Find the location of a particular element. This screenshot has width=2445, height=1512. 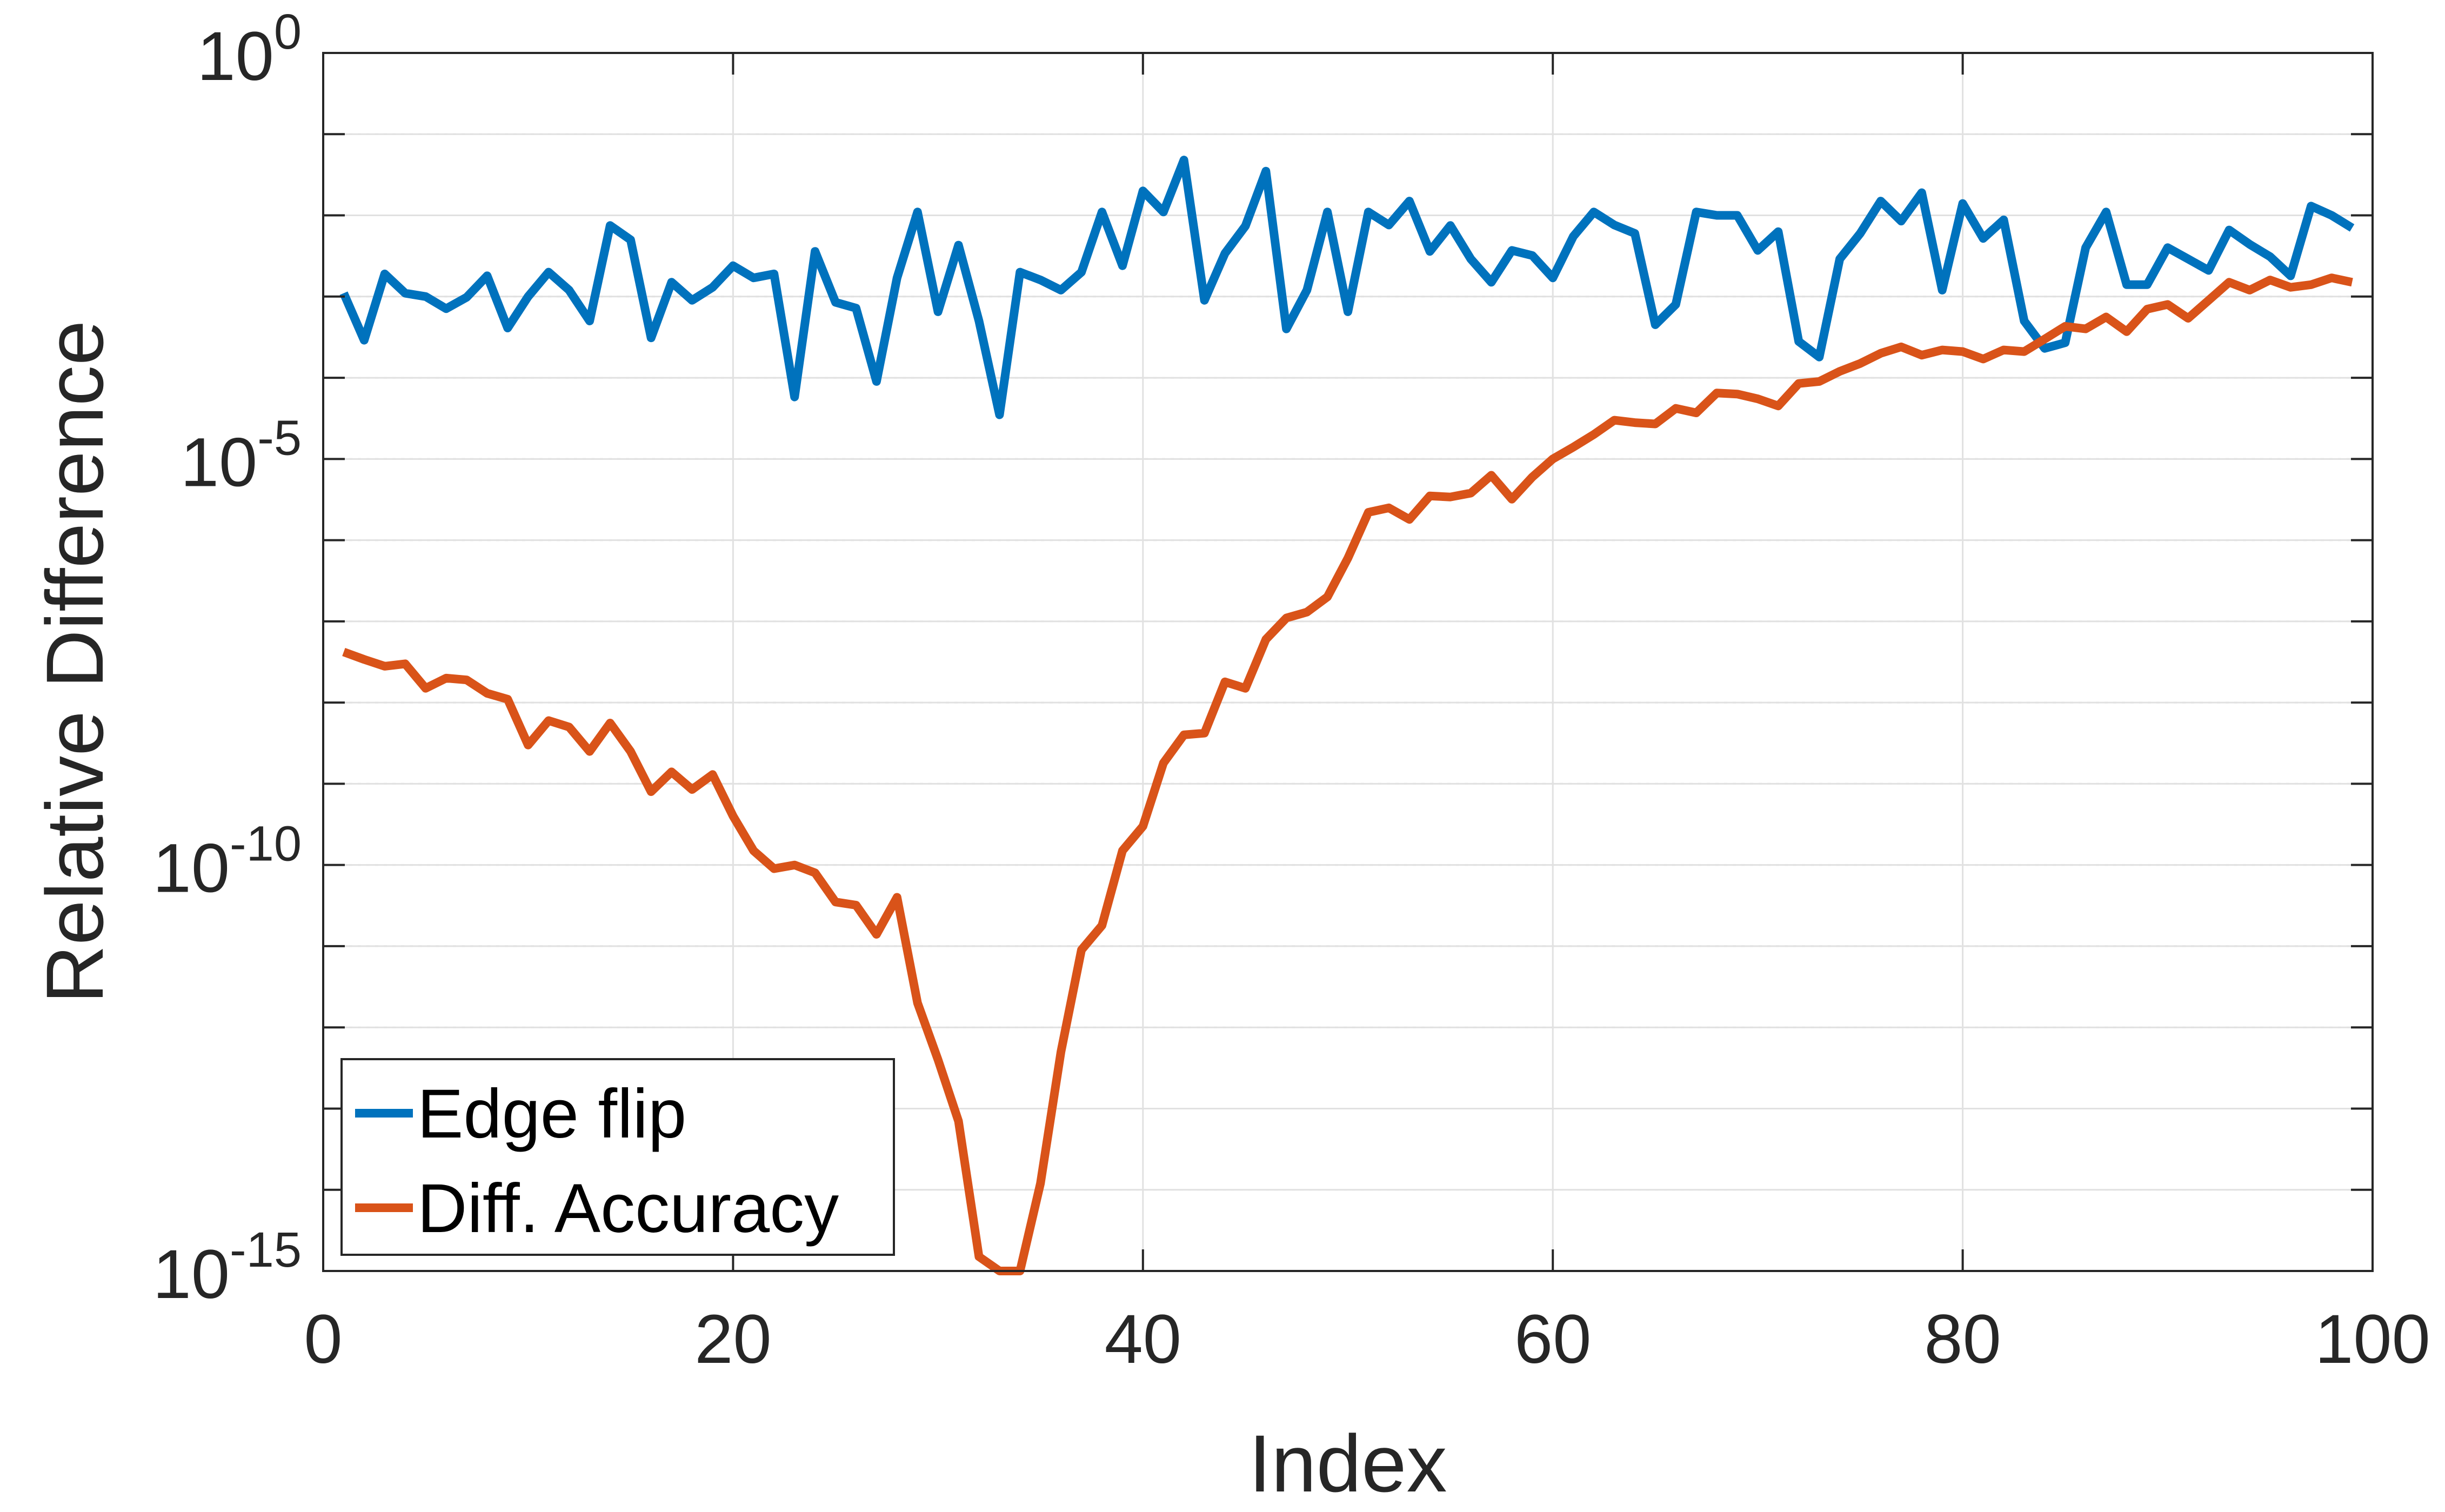

legend: Edge flip Diff. Accuracy is located at coordinates (617, 1157).